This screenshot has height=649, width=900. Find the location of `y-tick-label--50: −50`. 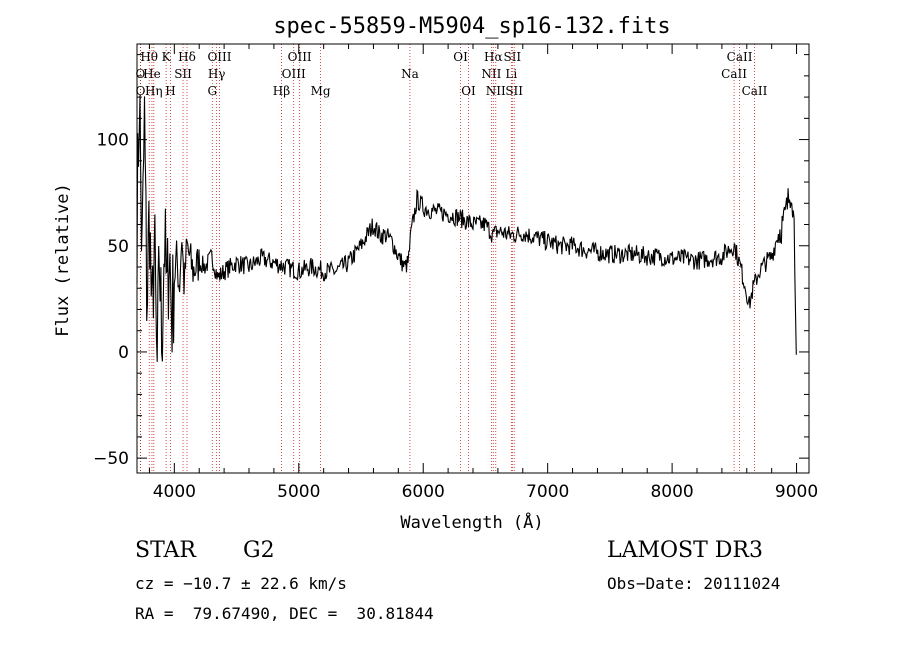

y-tick-label--50: −50 is located at coordinates (111, 459).